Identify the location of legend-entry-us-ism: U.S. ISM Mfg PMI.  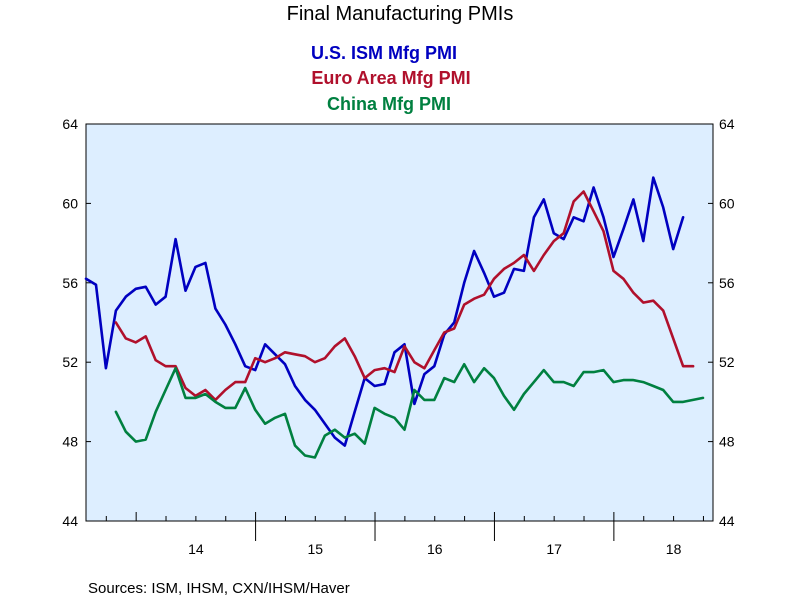
(384, 53).